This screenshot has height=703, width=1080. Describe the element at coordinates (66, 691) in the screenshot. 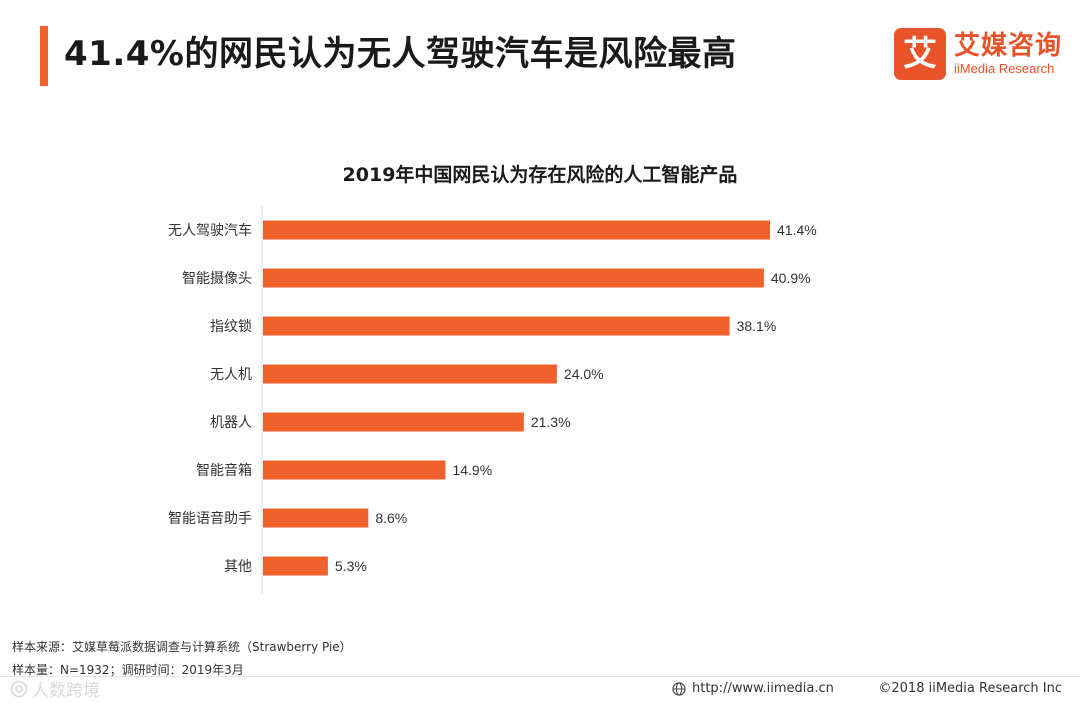

I see `watermark-text: 人数跨境` at that location.